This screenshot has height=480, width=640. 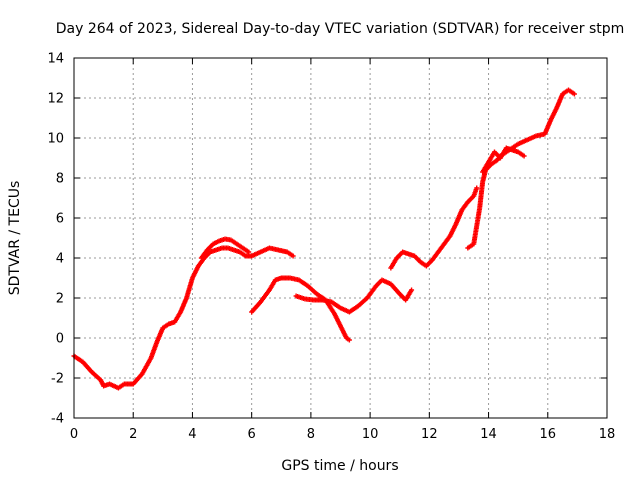 What do you see at coordinates (60, 299) in the screenshot?
I see `y-tick-label: 2` at bounding box center [60, 299].